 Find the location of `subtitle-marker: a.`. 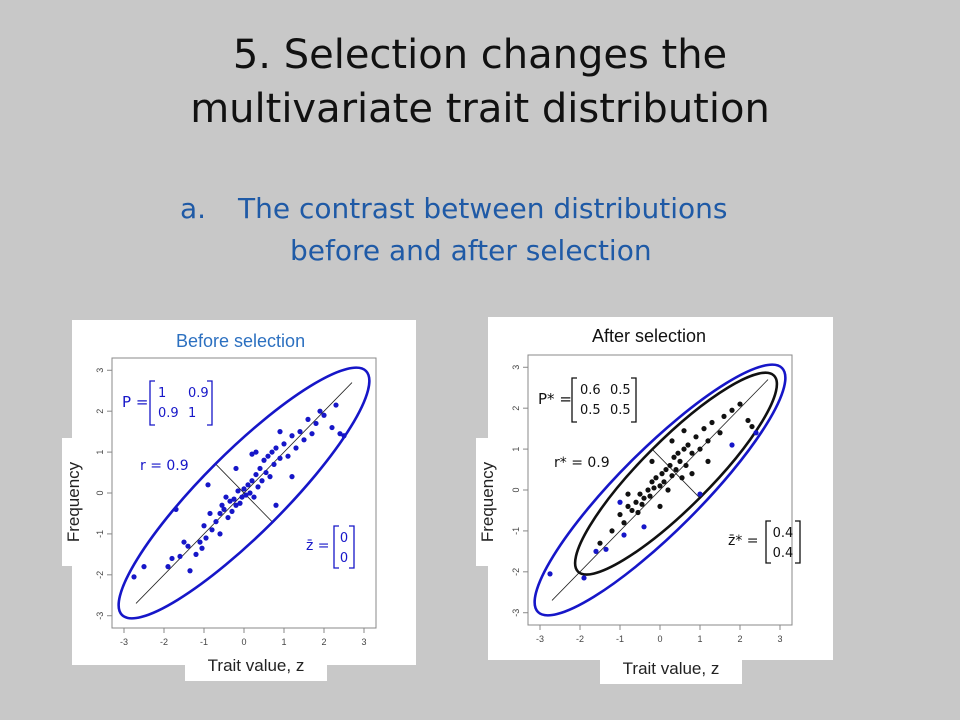

subtitle-marker: a. is located at coordinates (193, 208).